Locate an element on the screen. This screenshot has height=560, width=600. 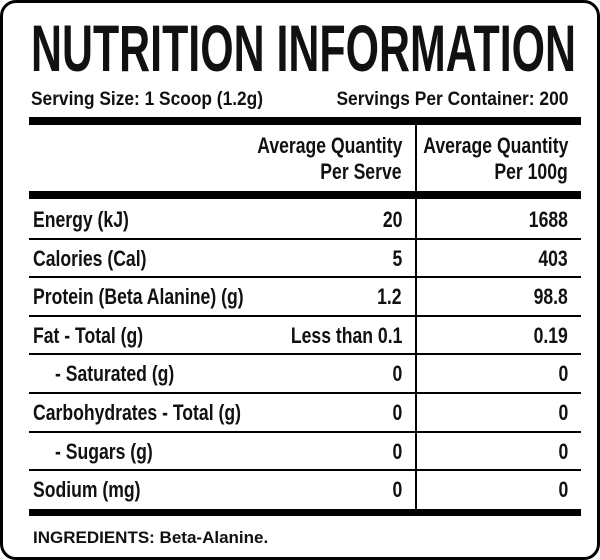
row-label: Protein (Beta Alanine) (g) is located at coordinates (138, 297).